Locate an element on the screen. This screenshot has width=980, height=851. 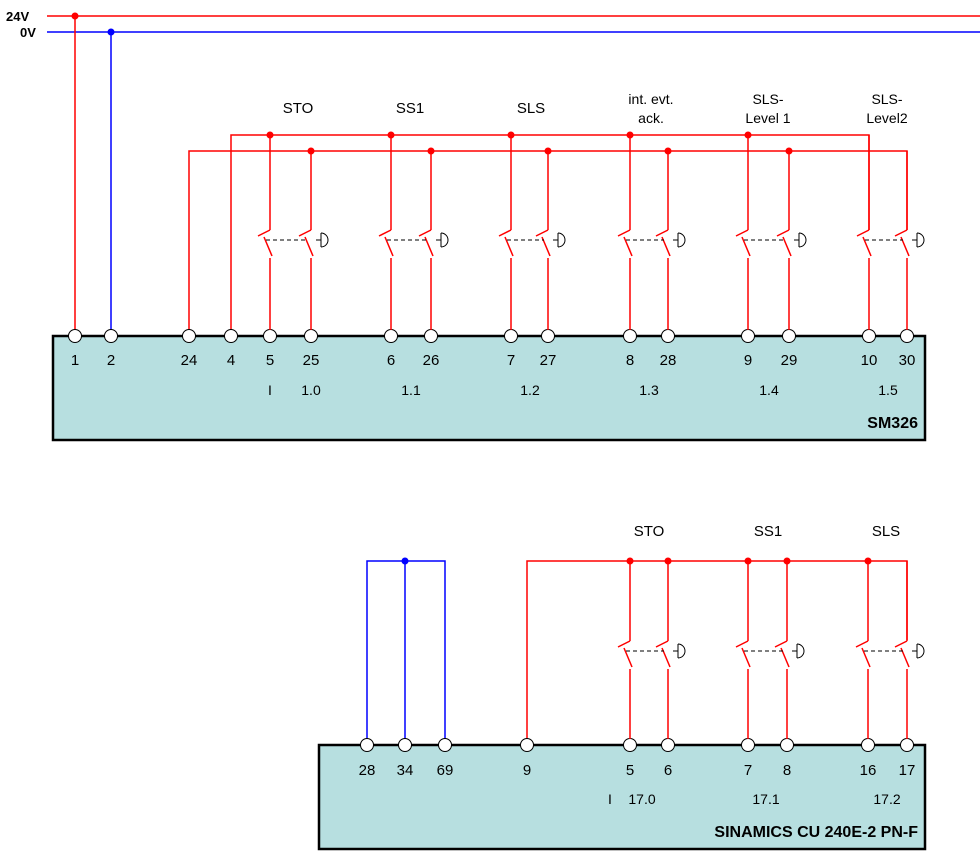
sinamics-terminal-label: 9 is located at coordinates (527, 770).